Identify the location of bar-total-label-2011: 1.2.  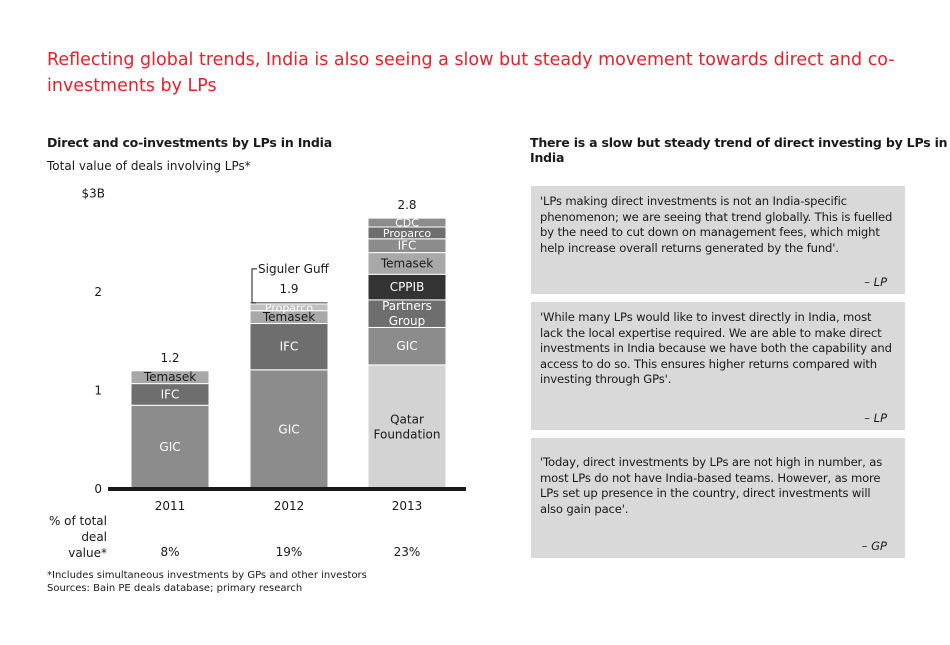
(169, 358).